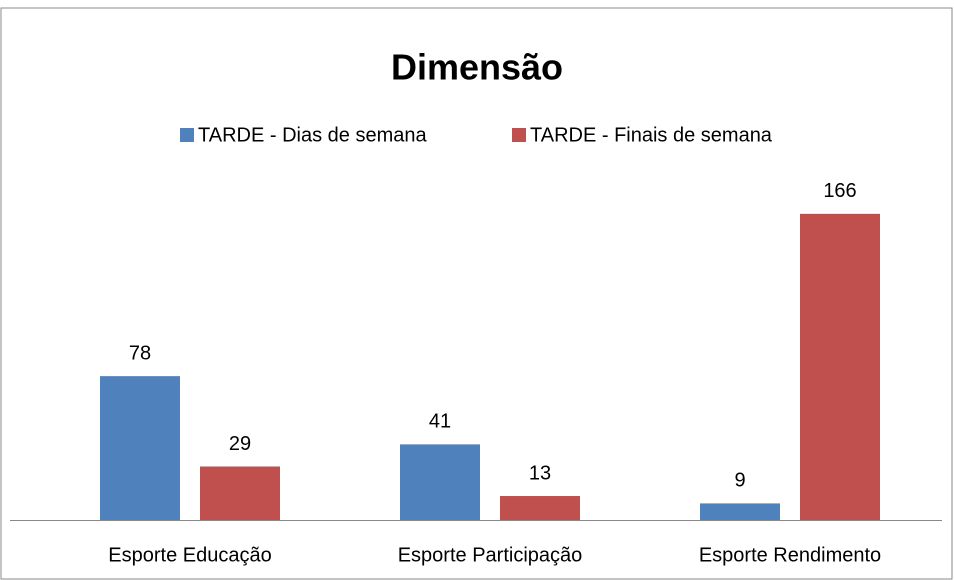  Describe the element at coordinates (189, 555) in the screenshot. I see `x-tick-label: Esporte Educação` at that location.